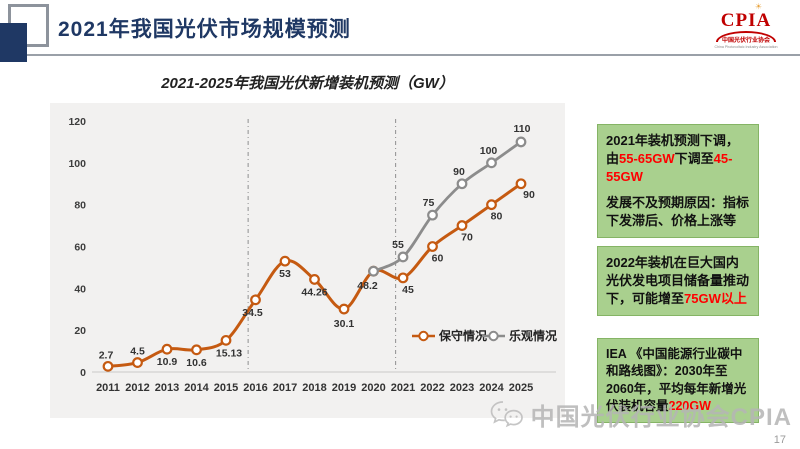 The image size is (800, 449). Describe the element at coordinates (83, 373) in the screenshot. I see `svg-text: 0` at that location.